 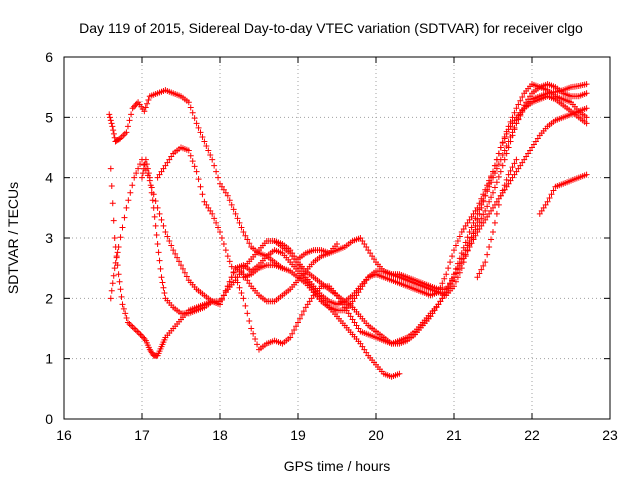 What do you see at coordinates (220, 435) in the screenshot?
I see `x-tick-label: 18` at bounding box center [220, 435].